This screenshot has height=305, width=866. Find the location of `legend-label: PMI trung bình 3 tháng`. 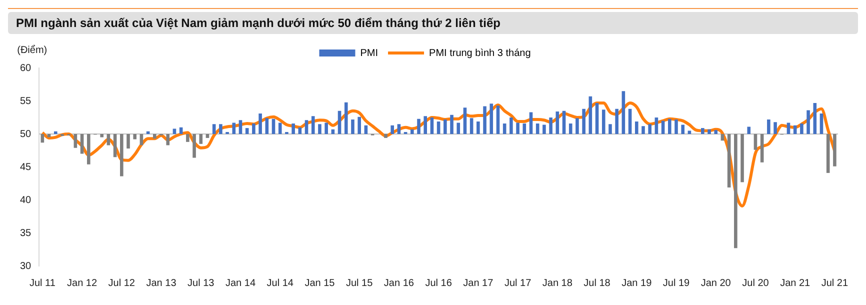

legend-label: PMI trung bình 3 tháng is located at coordinates (480, 53).